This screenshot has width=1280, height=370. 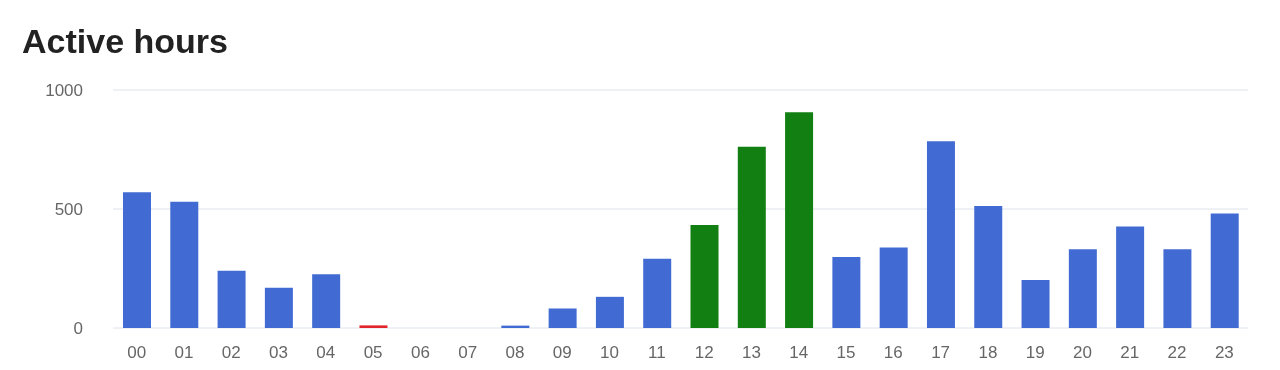 I want to click on x-tick-label: 18, so click(x=988, y=353).